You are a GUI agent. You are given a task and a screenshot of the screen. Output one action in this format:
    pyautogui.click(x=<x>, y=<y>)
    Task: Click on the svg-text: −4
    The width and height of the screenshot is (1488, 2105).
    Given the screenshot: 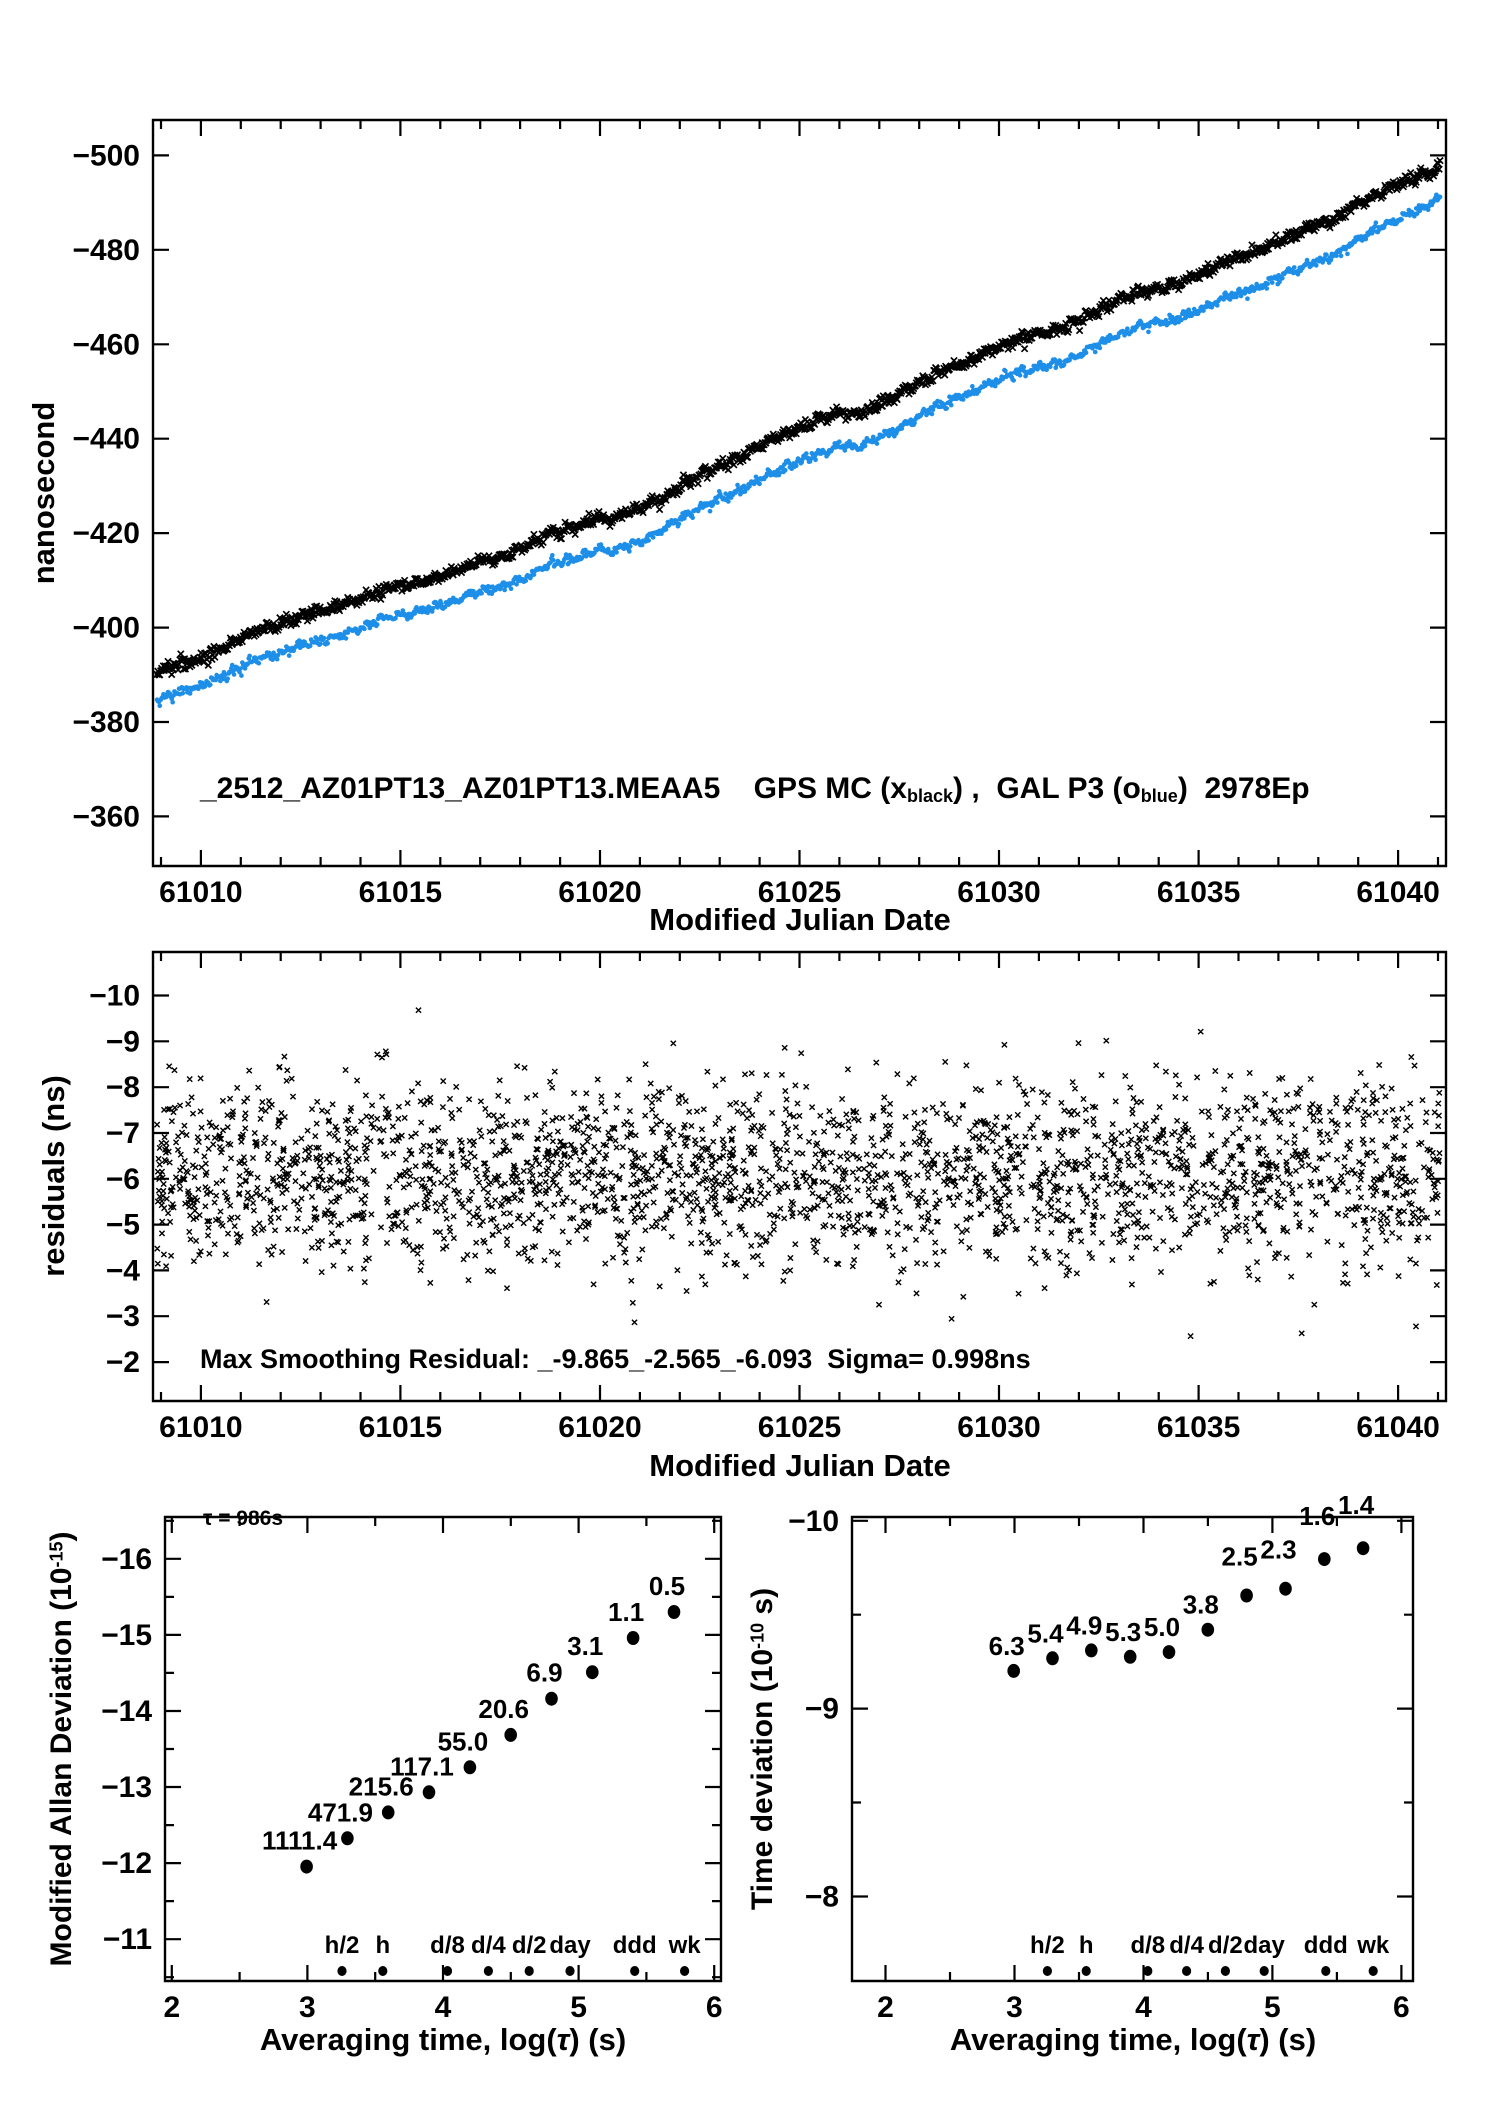 What is the action you would take?
    pyautogui.click(x=123, y=1270)
    